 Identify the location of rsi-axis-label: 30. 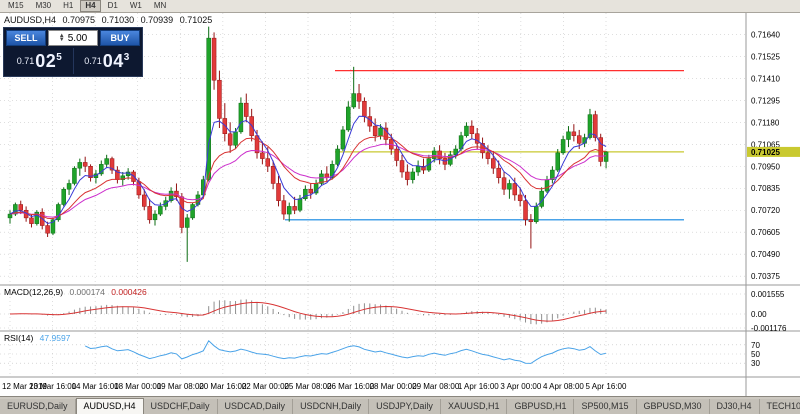
(755, 363).